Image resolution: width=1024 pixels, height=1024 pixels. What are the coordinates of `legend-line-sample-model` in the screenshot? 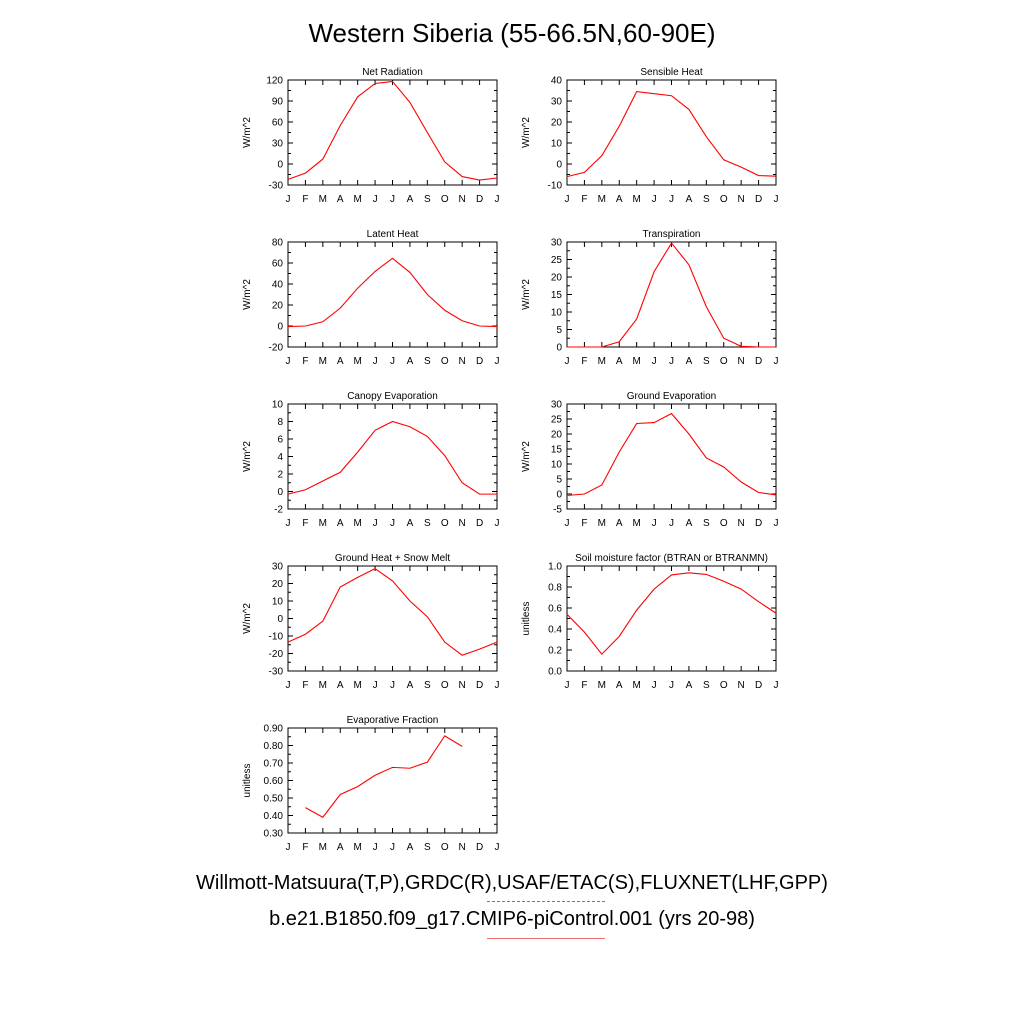 It's located at (546, 938).